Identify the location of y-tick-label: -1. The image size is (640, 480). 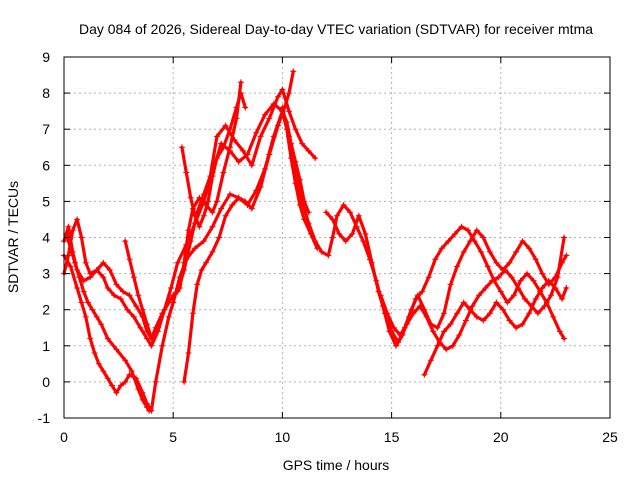
(44, 418).